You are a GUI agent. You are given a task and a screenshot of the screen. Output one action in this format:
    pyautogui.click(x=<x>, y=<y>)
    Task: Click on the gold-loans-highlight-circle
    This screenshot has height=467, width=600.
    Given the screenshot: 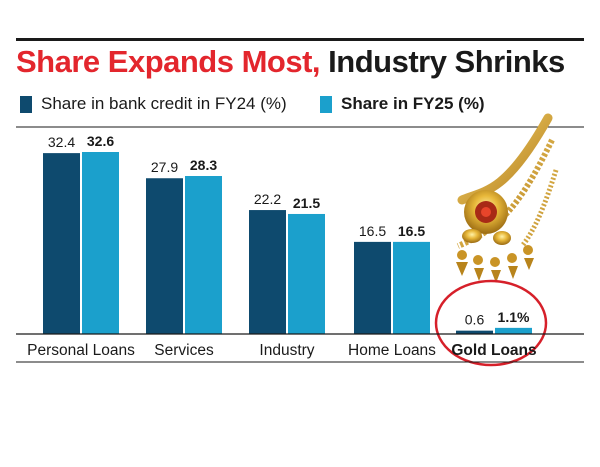 What is the action you would take?
    pyautogui.click(x=491, y=323)
    